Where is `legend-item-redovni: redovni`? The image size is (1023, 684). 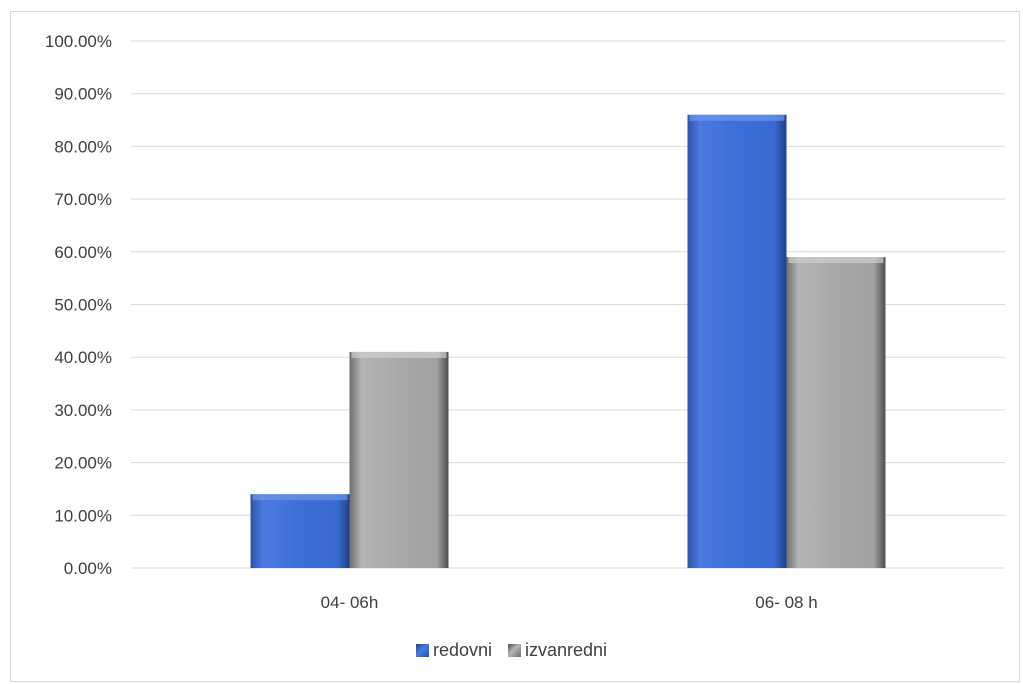 legend-item-redovni: redovni is located at coordinates (453, 650).